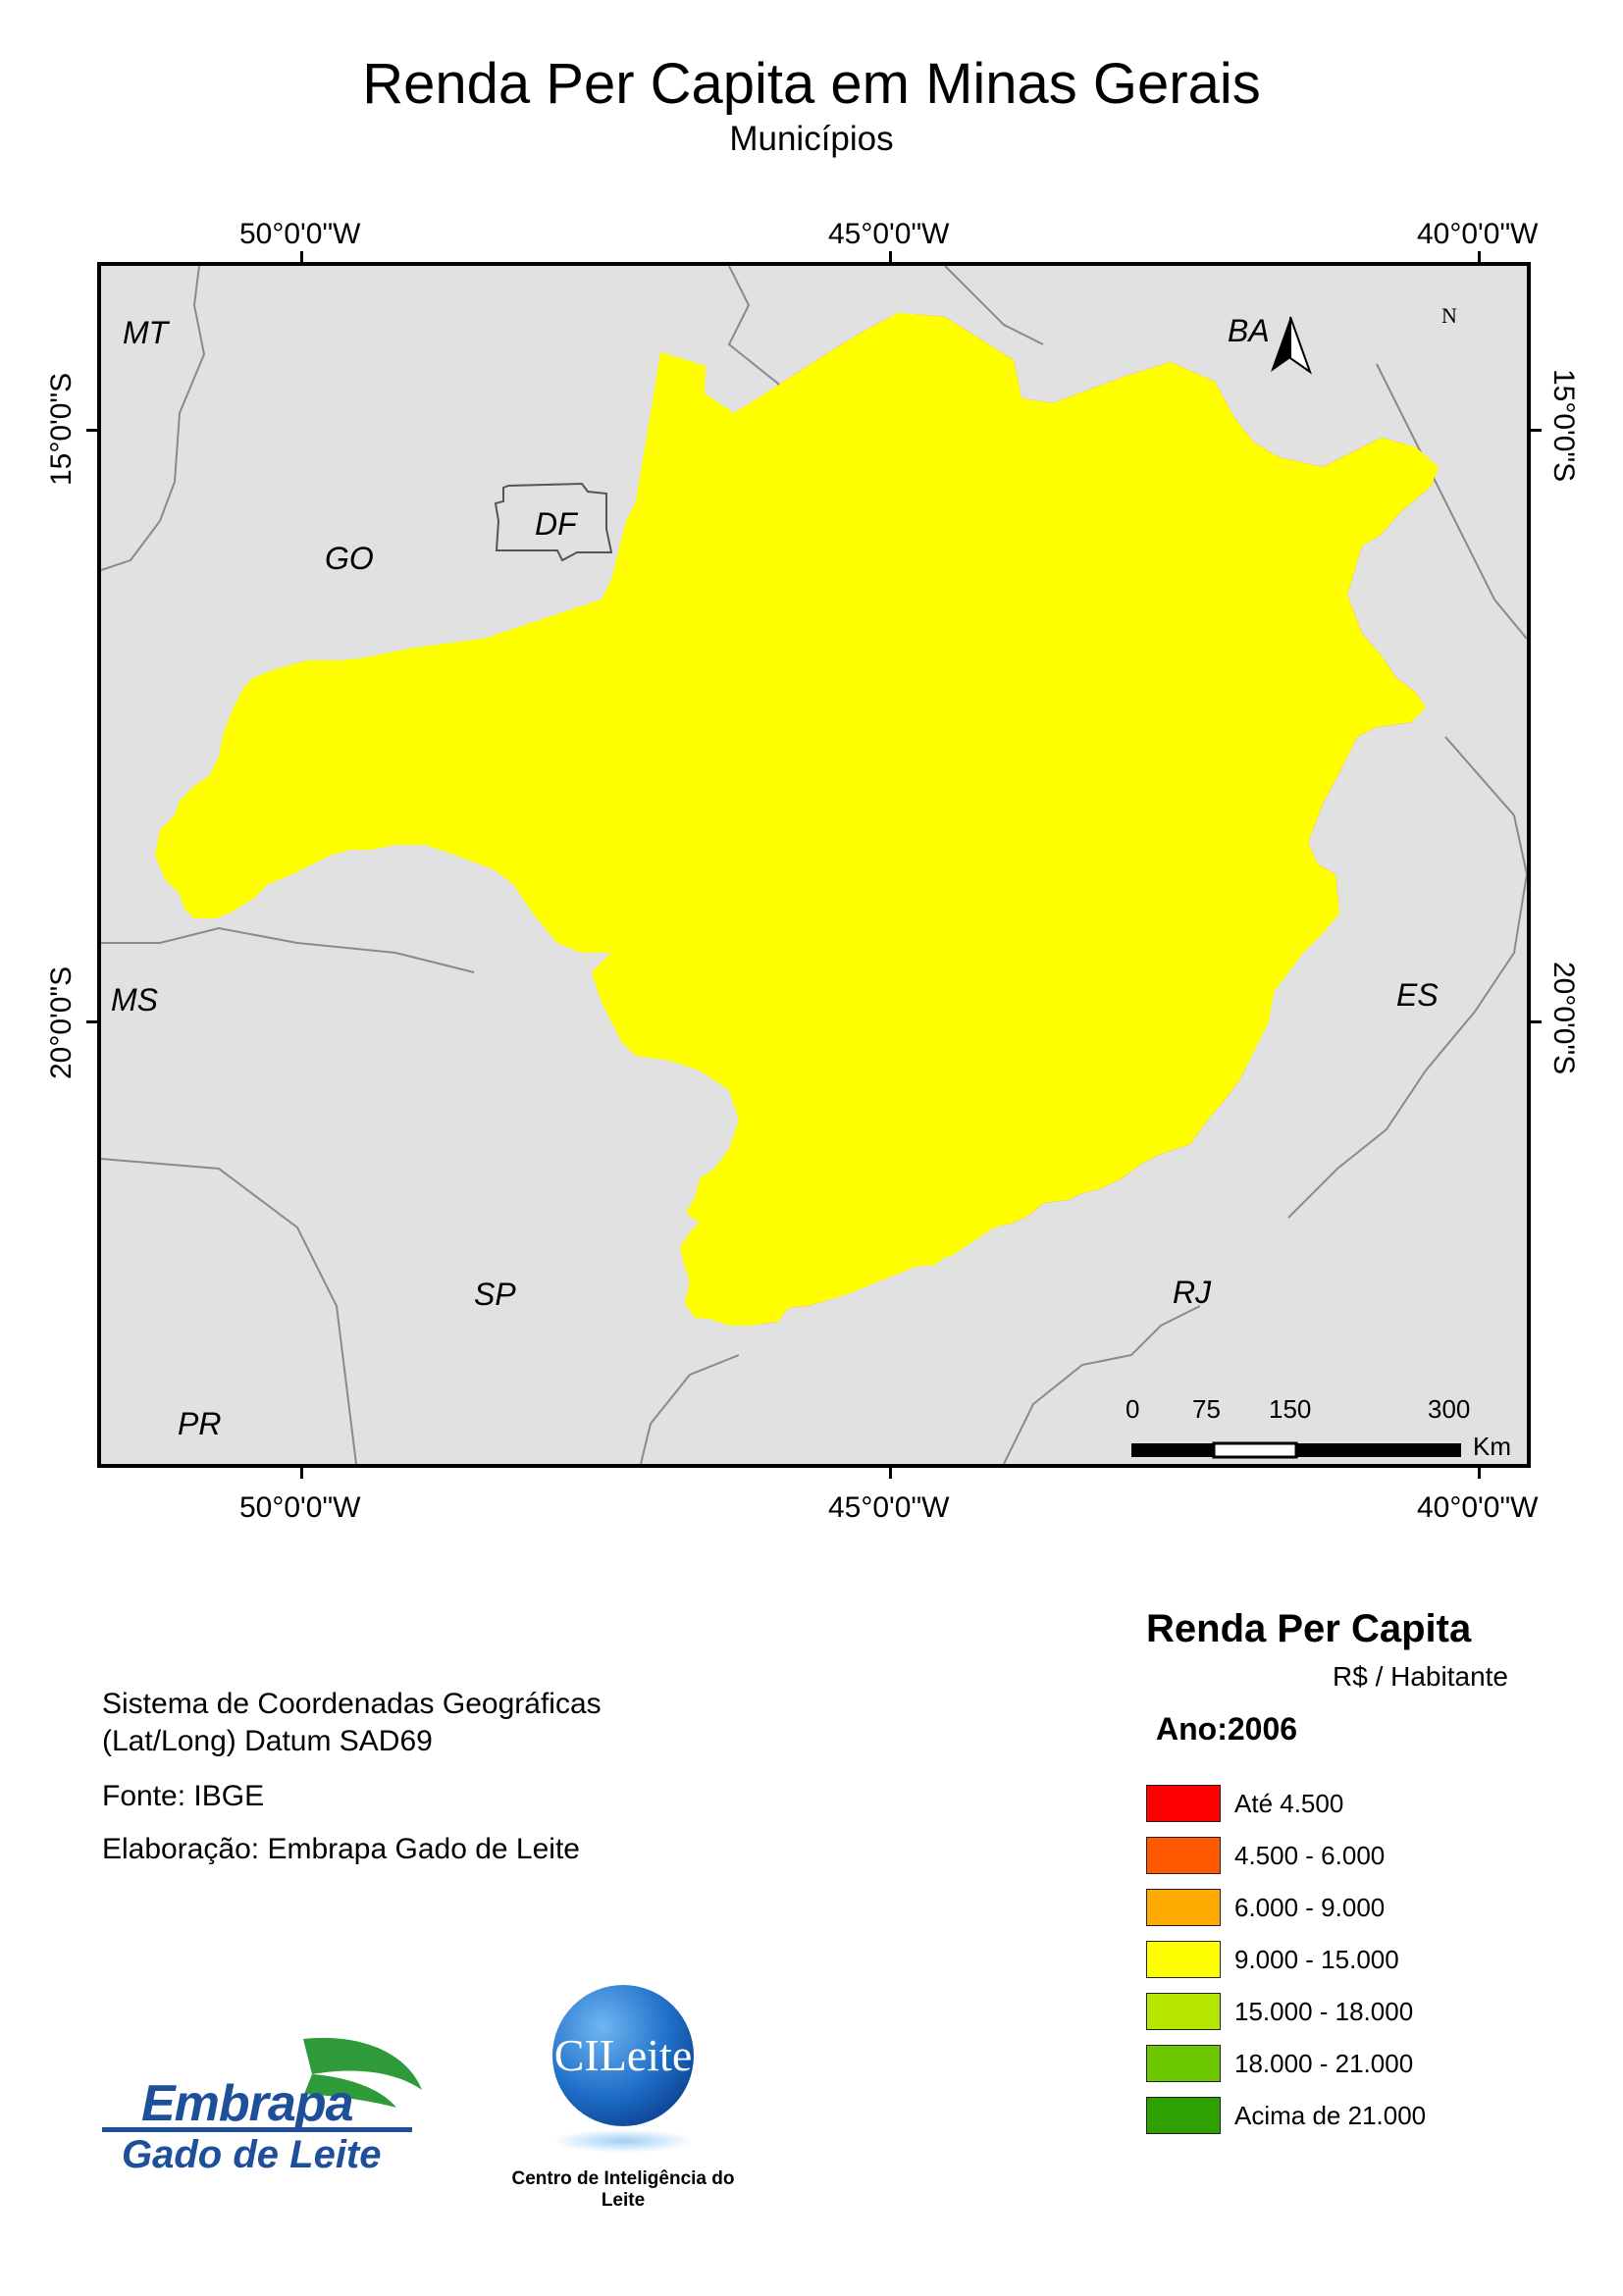 The image size is (1623, 2296). Describe the element at coordinates (1296, 1450) in the screenshot. I see `scale-bar` at that location.